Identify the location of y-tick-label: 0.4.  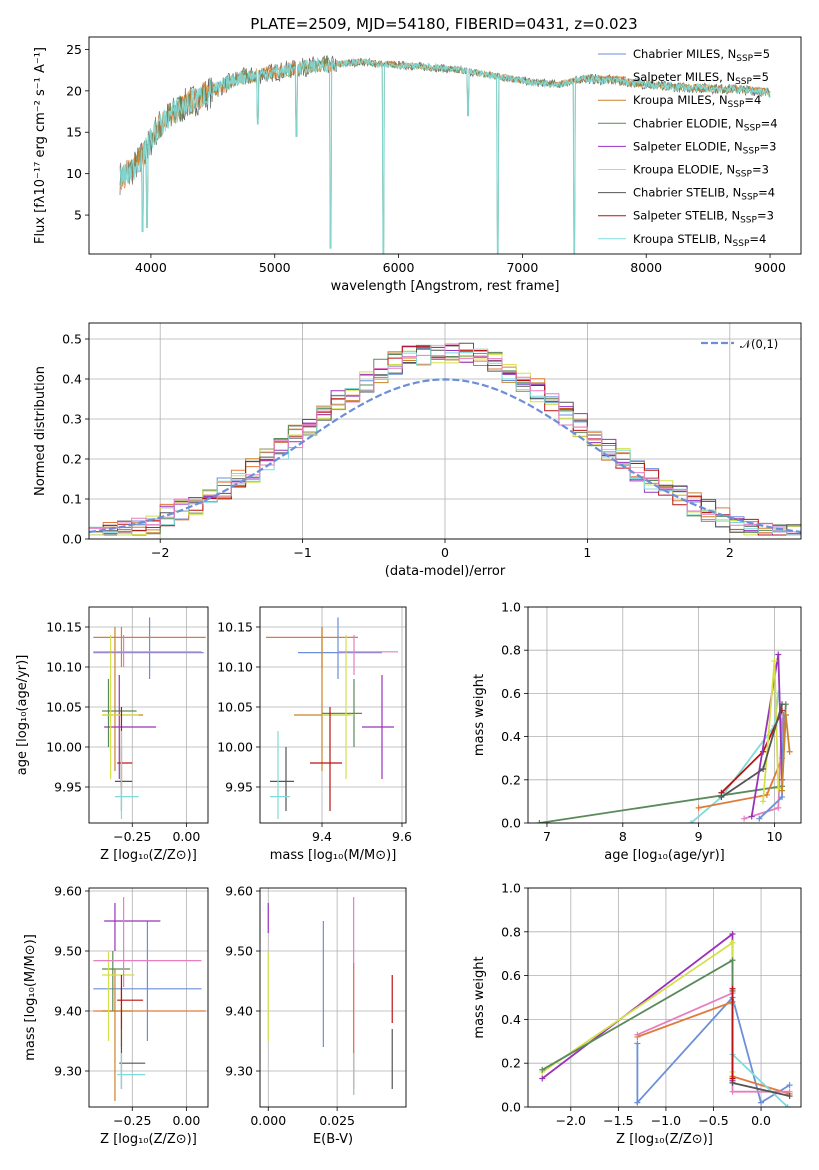
(511, 1019).